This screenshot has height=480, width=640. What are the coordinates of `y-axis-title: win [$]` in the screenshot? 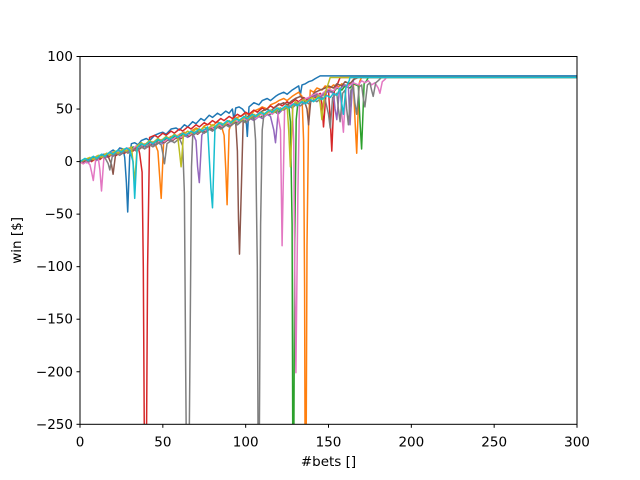 It's located at (17, 240).